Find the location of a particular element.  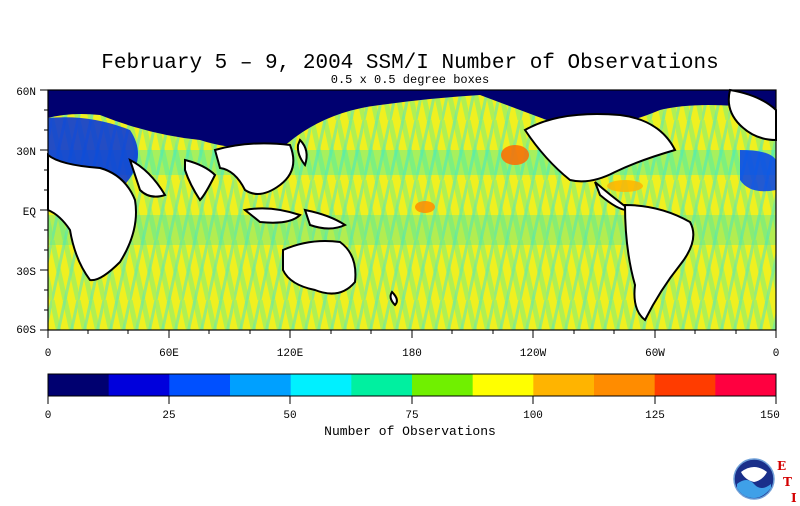

lon-label: 180 is located at coordinates (412, 354).